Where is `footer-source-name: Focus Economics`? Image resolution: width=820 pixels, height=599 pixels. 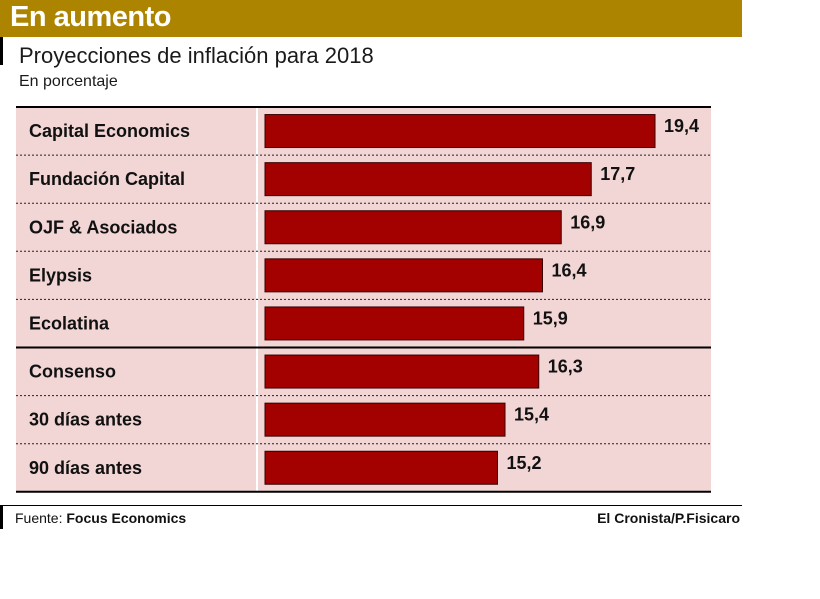
footer-source-name: Focus Economics is located at coordinates (126, 518).